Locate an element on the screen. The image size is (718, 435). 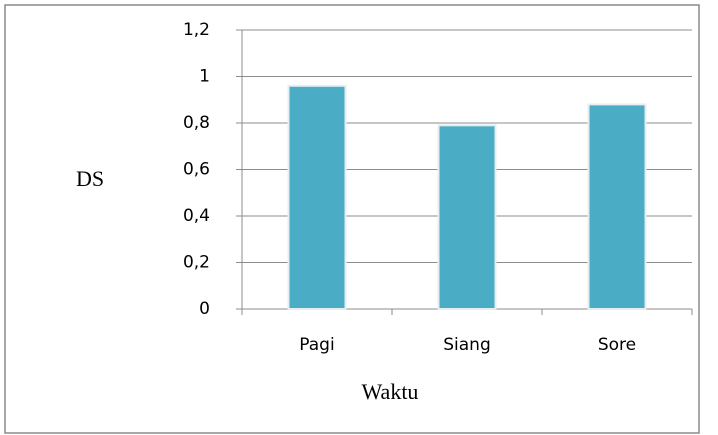
y-tick-label: 0,4 is located at coordinates (196, 216).